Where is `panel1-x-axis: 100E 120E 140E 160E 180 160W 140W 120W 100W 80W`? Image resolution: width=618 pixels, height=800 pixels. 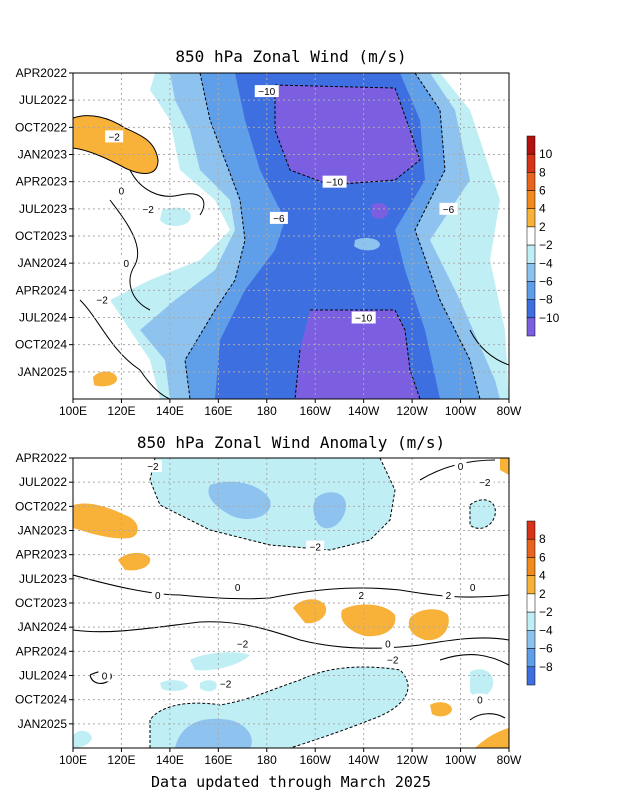
panel1-x-axis: 100E 120E 140E 160E 180 160W 140W 120W 100W 80W is located at coordinates (290, 408).